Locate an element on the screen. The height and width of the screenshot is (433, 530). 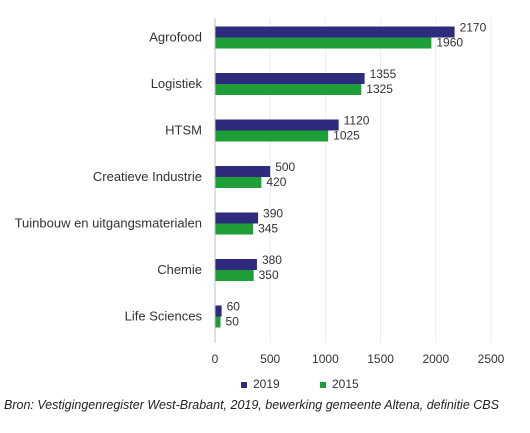
bar-agrofood-2015 is located at coordinates (323, 43).